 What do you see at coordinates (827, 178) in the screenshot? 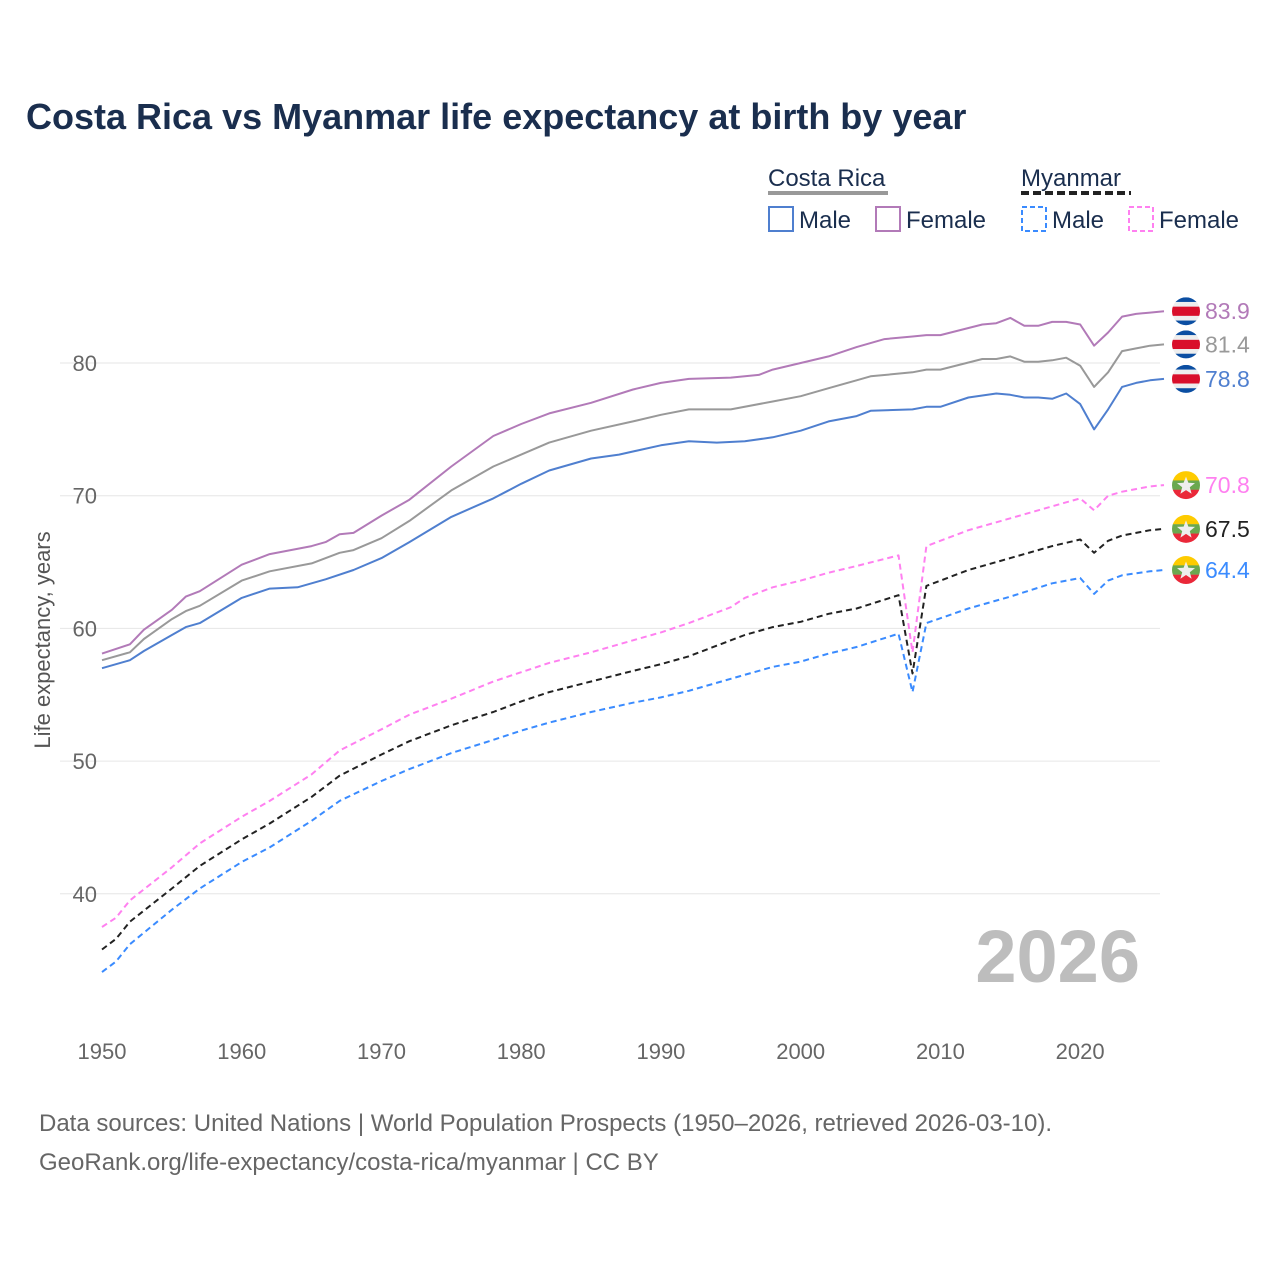
I see `legend-group-costa-rica: Costa Rica` at bounding box center [827, 178].